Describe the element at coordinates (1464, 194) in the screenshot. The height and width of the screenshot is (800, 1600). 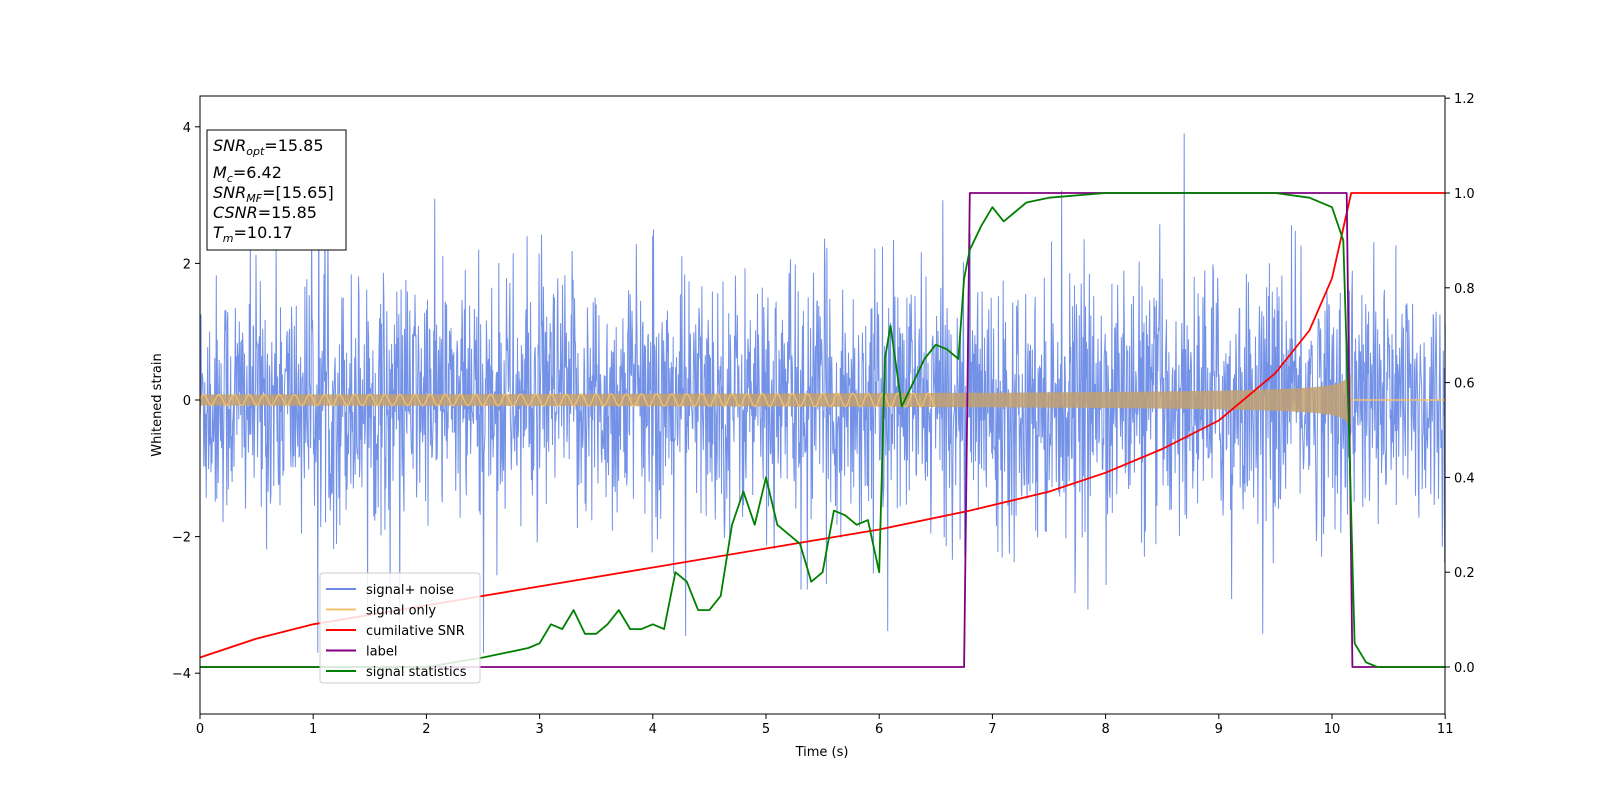
I see `y-right-tick-label: 1.0` at that location.